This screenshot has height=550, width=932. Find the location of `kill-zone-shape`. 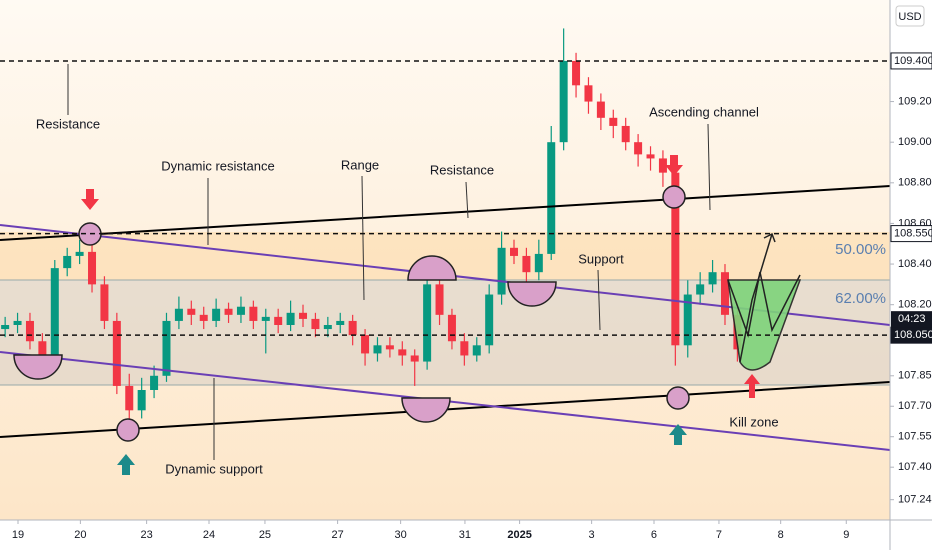

kill-zone-shape is located at coordinates (764, 325).